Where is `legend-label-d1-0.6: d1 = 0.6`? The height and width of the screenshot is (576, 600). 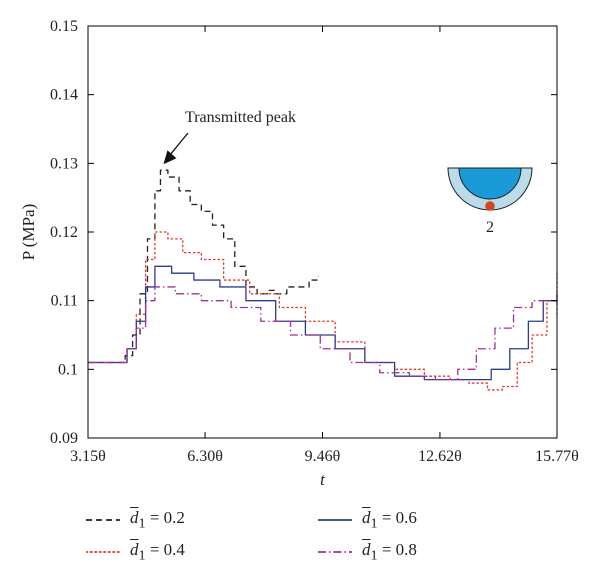 legend-label-d1-0.6: d1 = 0.6 is located at coordinates (389, 520).